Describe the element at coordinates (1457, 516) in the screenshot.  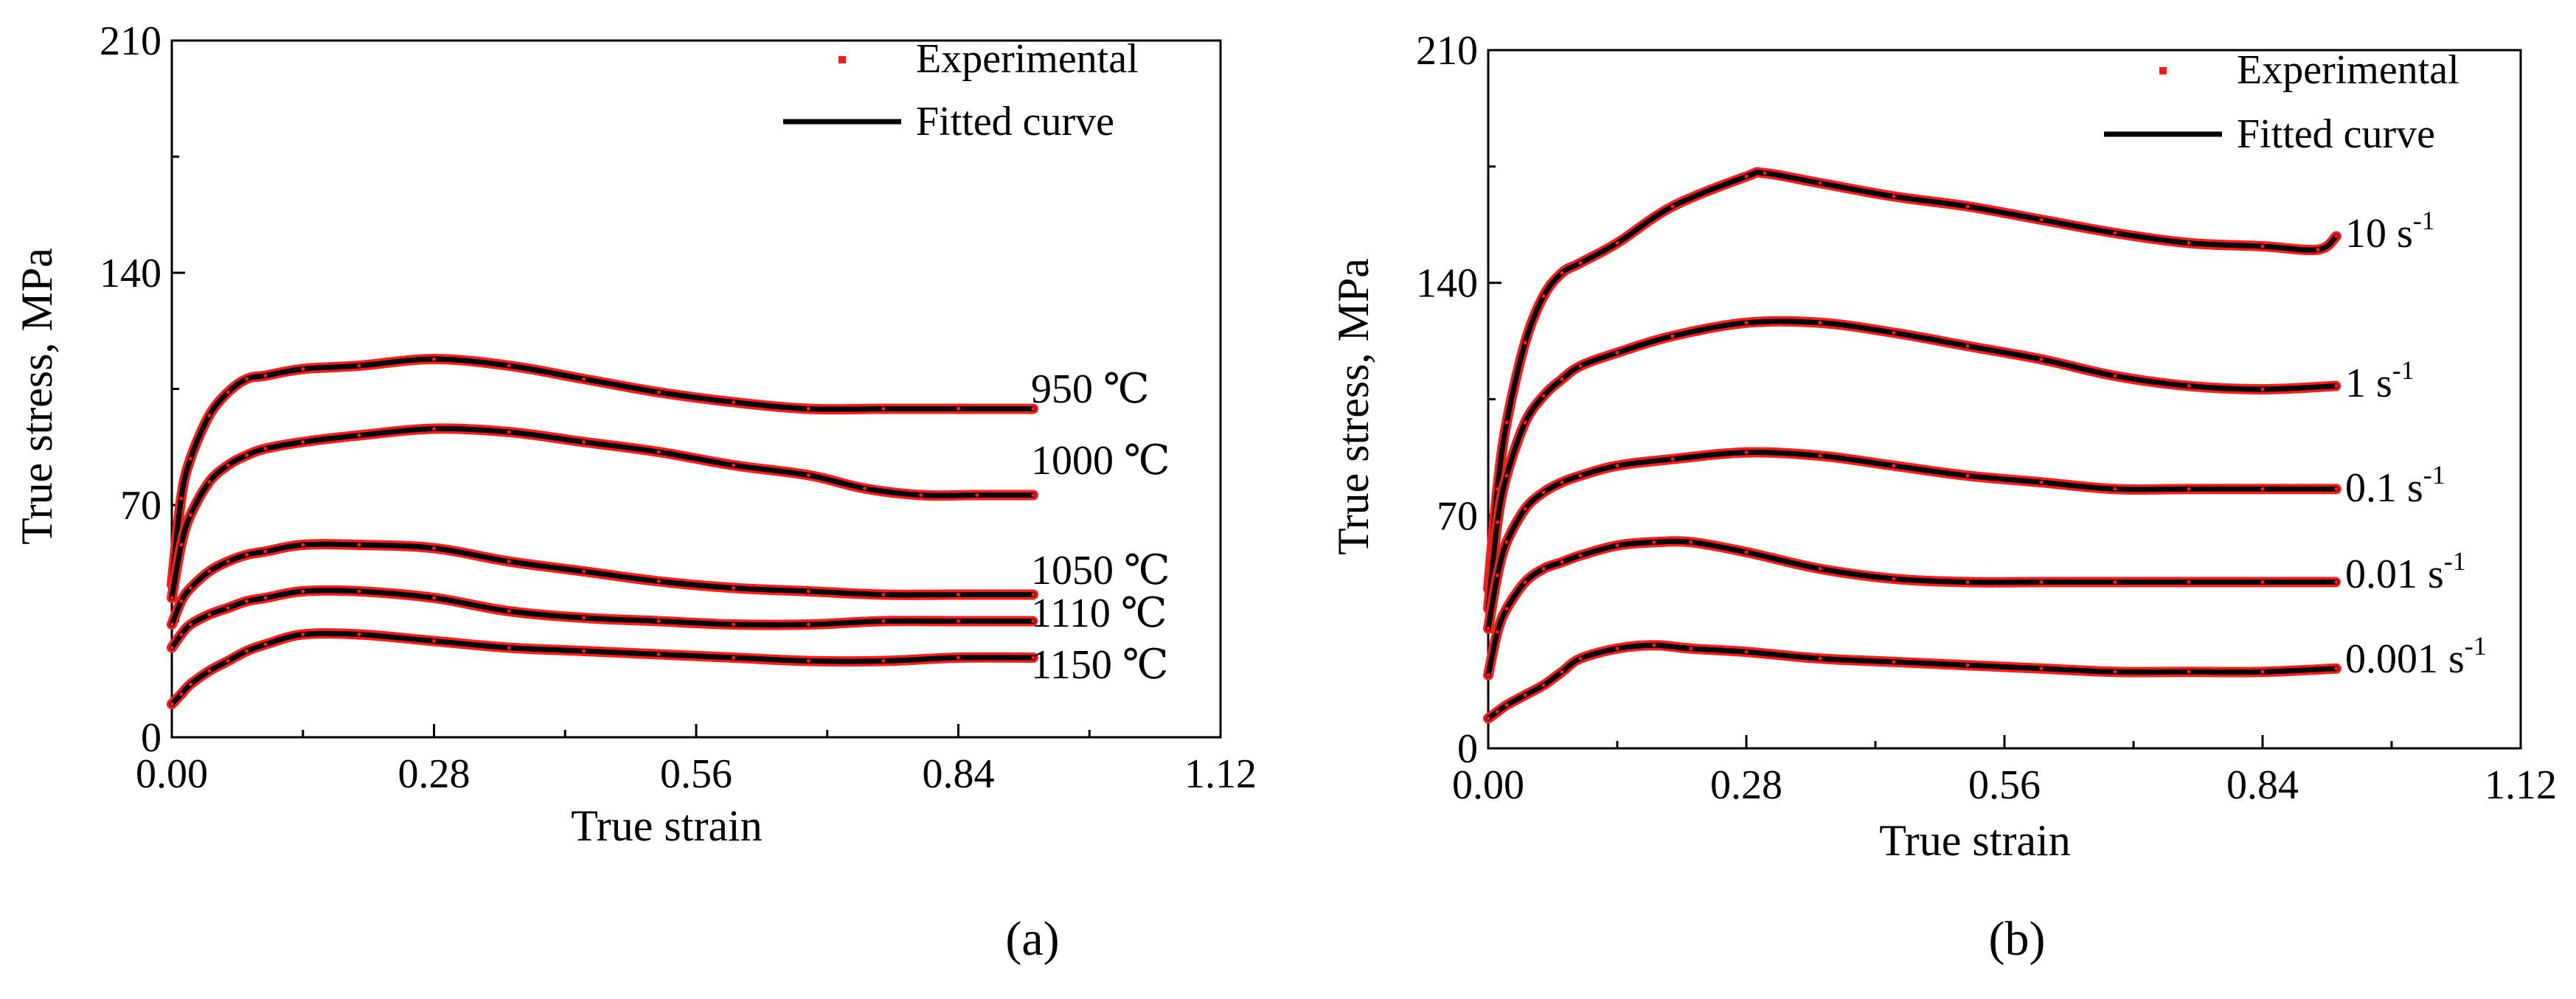
I see `y-tick-label: 70` at that location.